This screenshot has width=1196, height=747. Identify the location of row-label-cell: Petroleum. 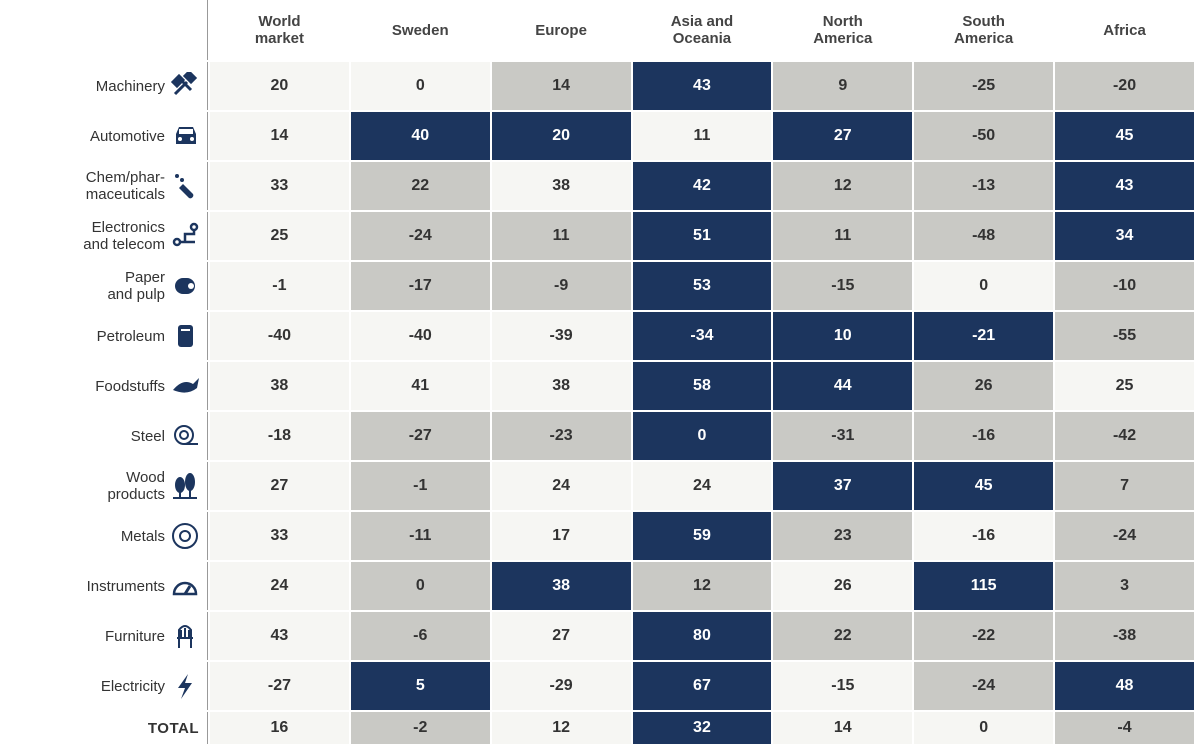
(105, 336).